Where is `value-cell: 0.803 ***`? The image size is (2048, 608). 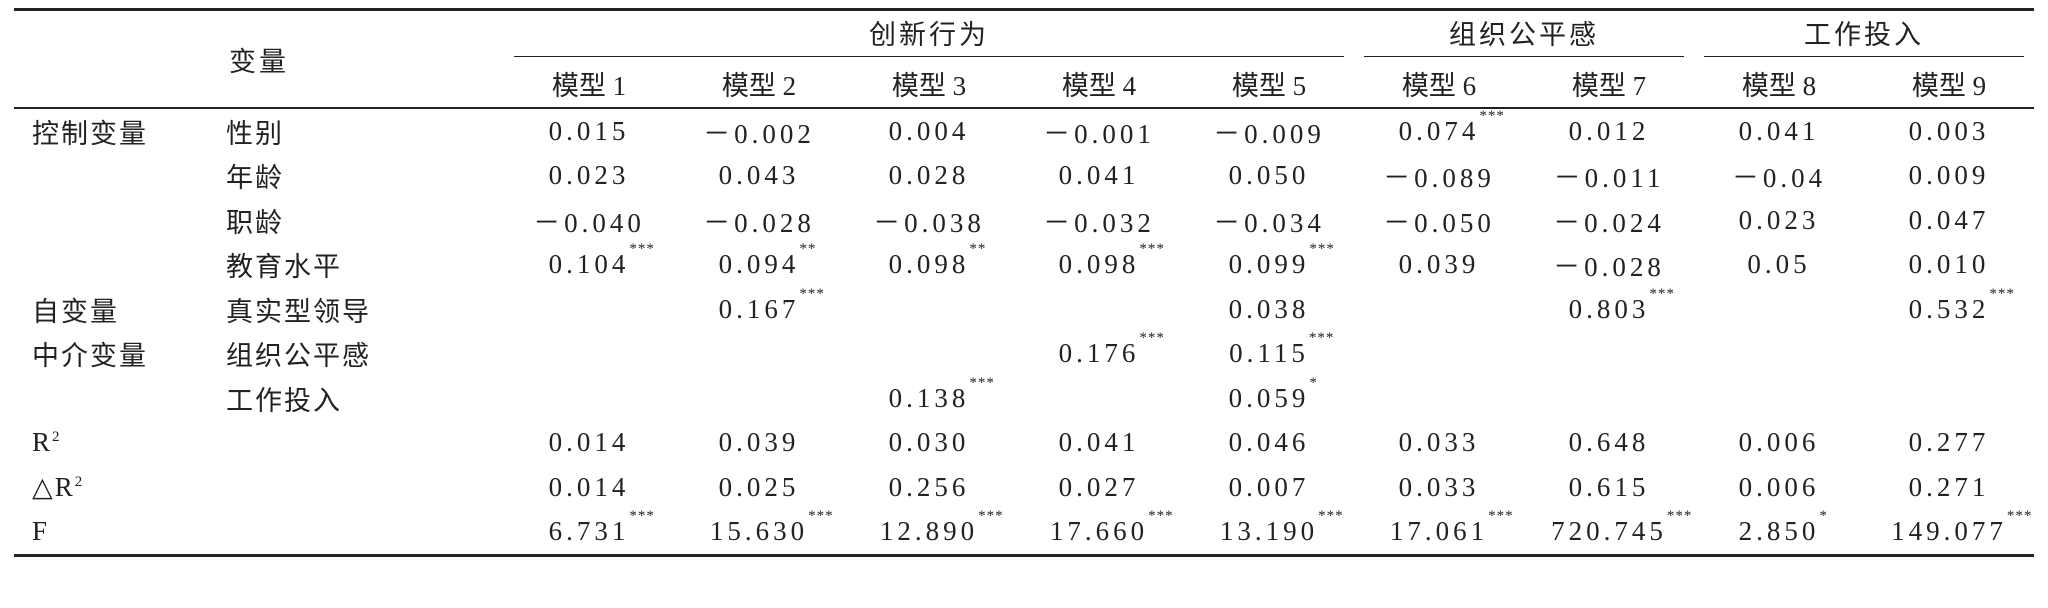
value-cell: 0.803 *** is located at coordinates (1609, 308).